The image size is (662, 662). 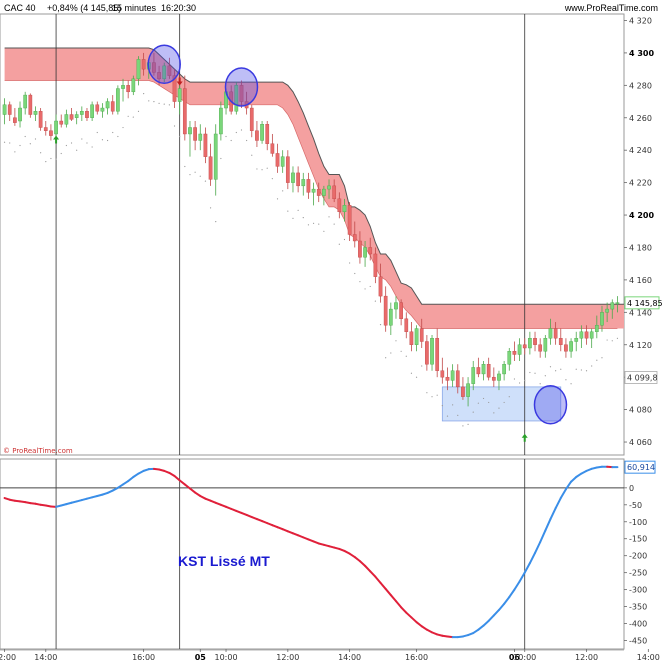 What do you see at coordinates (640, 410) in the screenshot?
I see `price-tick-label: 4 080` at bounding box center [640, 410].